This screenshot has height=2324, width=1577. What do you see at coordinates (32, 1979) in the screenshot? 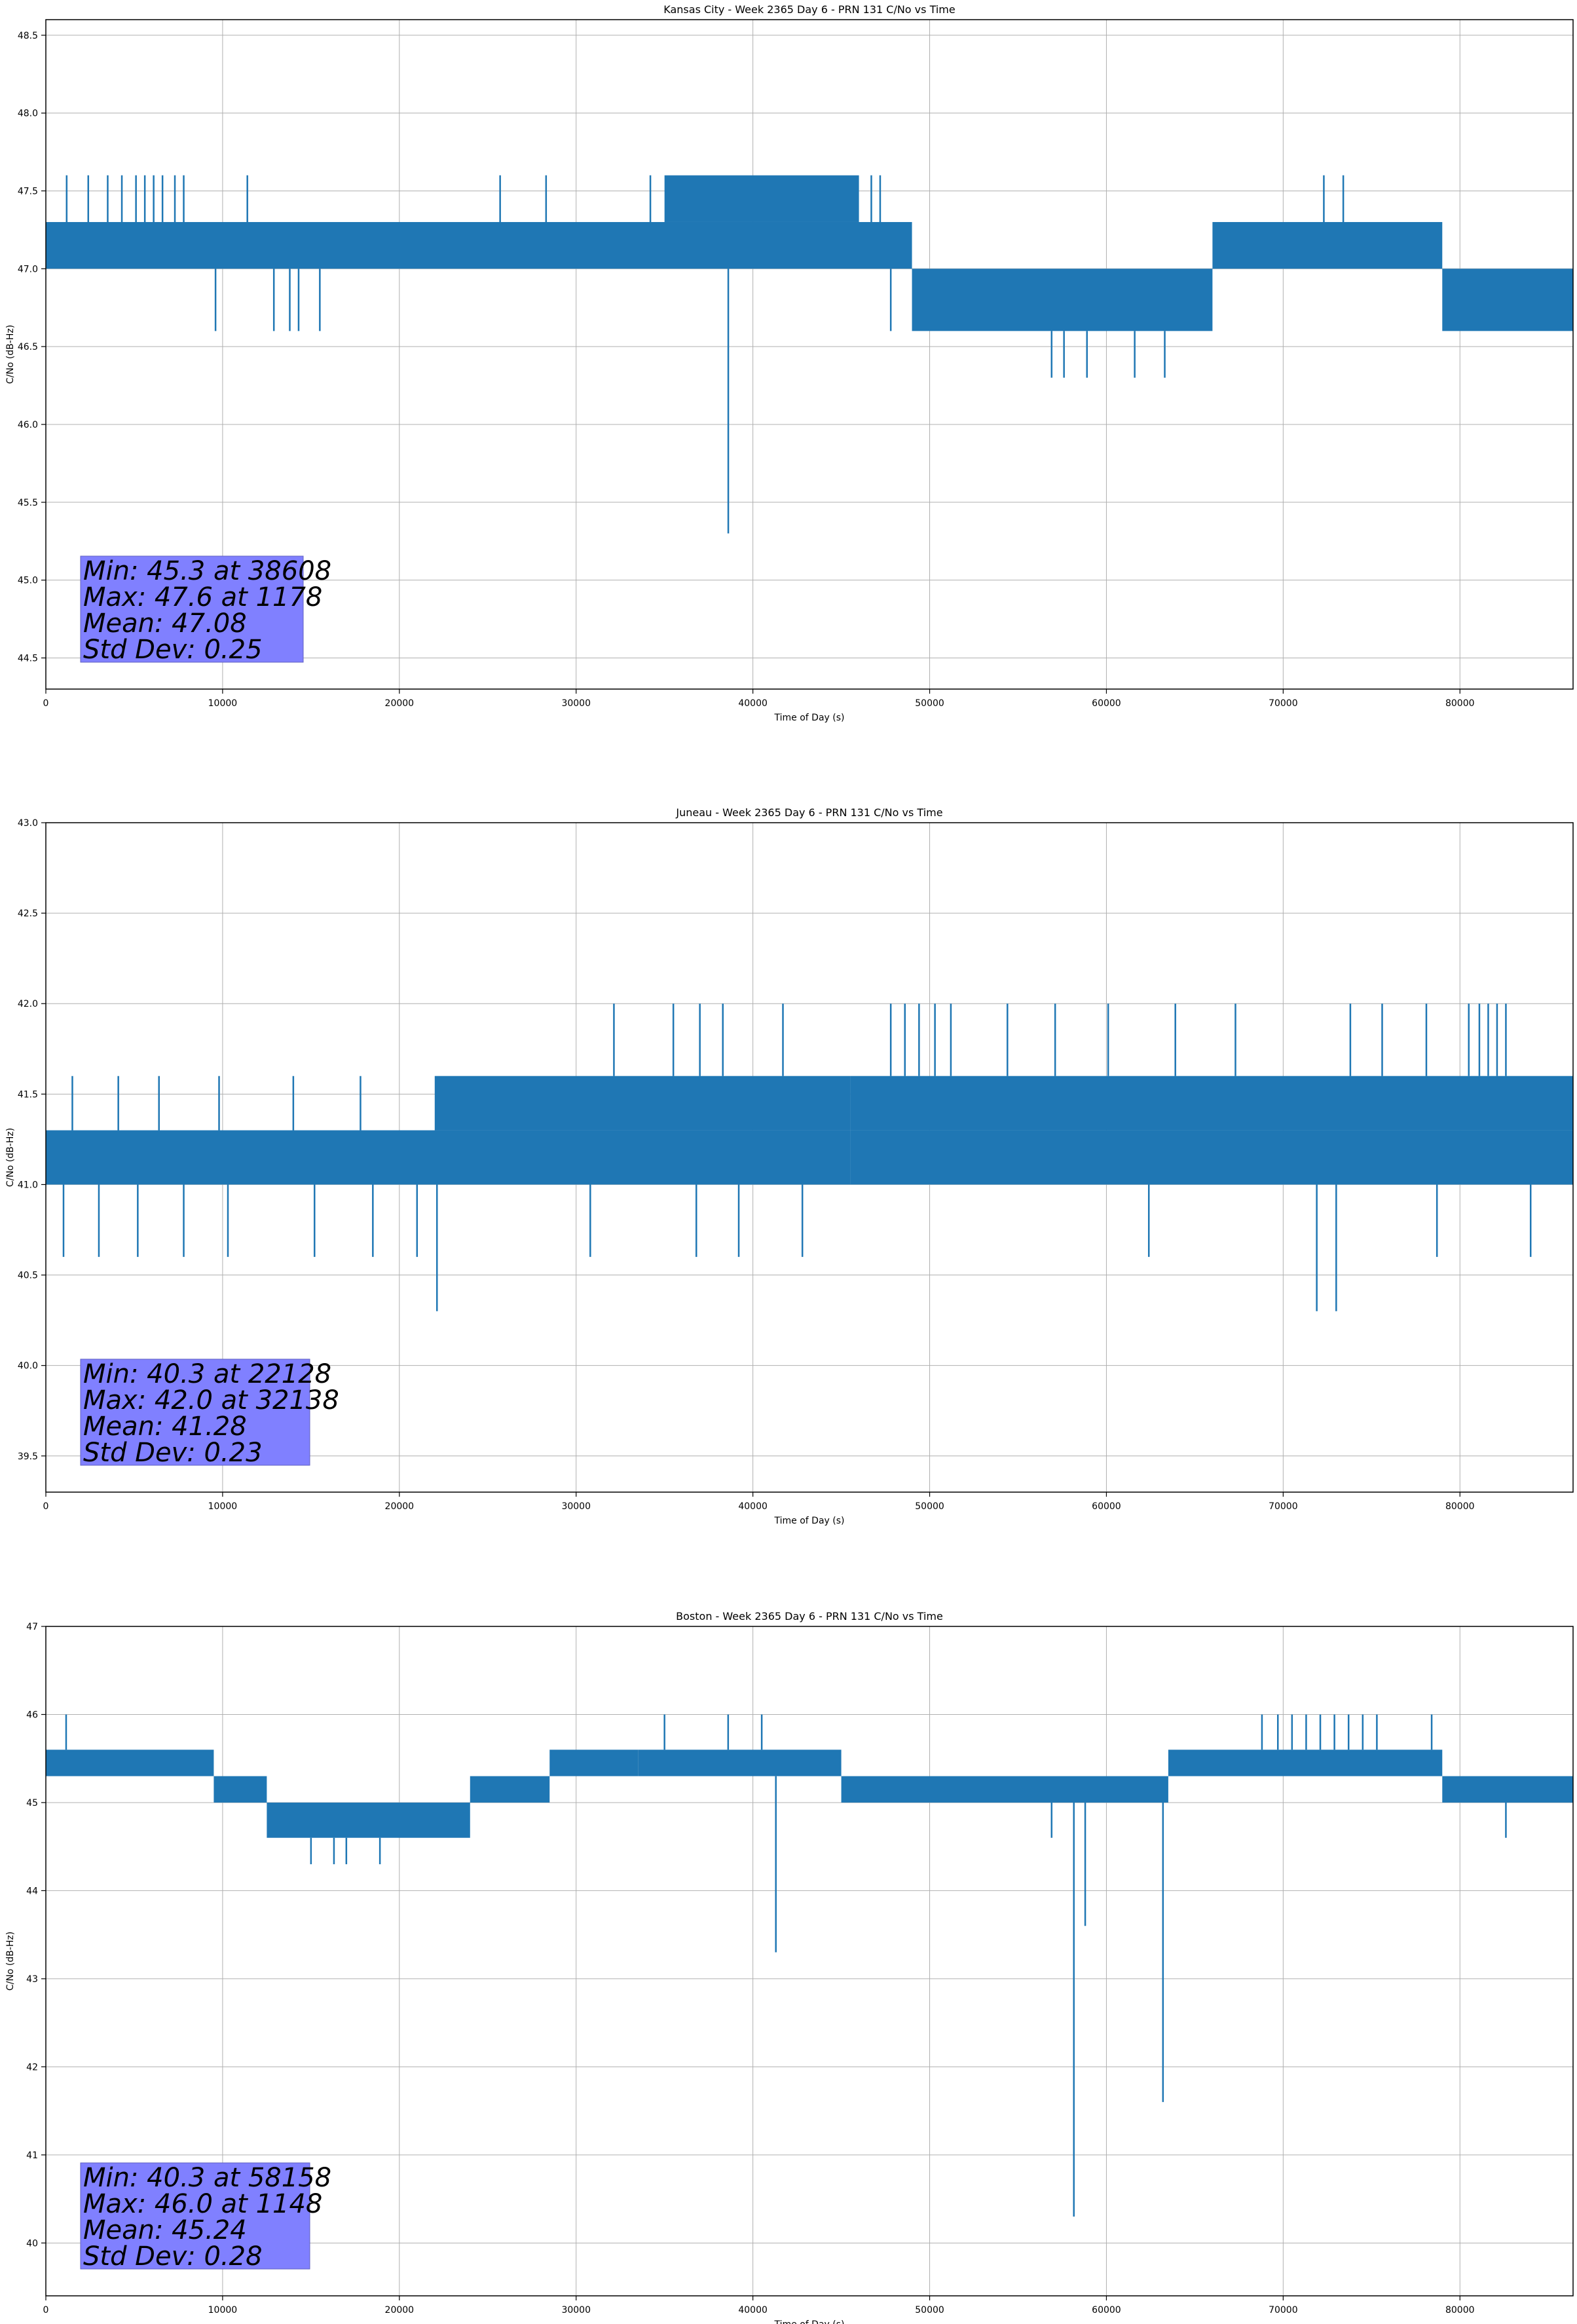
I see `y-tick-label: 43` at bounding box center [32, 1979].